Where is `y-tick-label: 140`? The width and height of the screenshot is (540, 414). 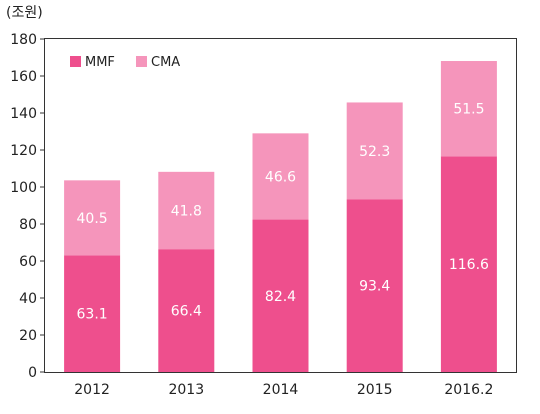
y-tick-label: 140 is located at coordinates (23, 114).